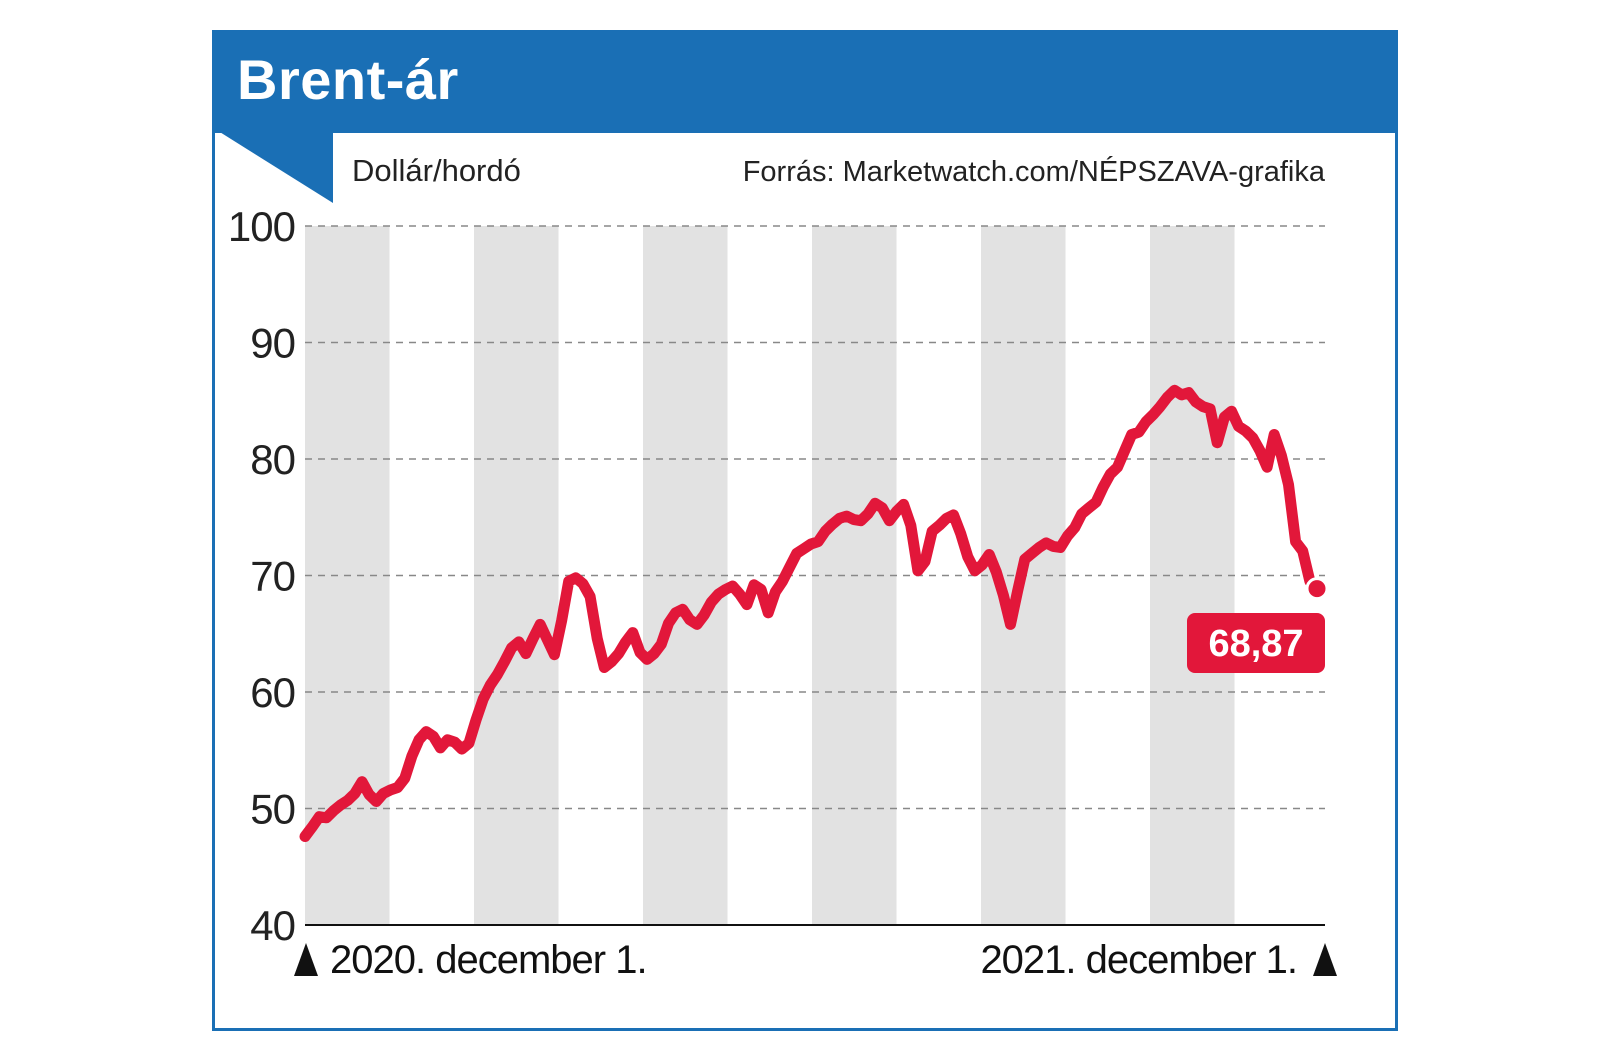 The width and height of the screenshot is (1600, 1051). Describe the element at coordinates (272, 576) in the screenshot. I see `y-tick-label: 70` at that location.